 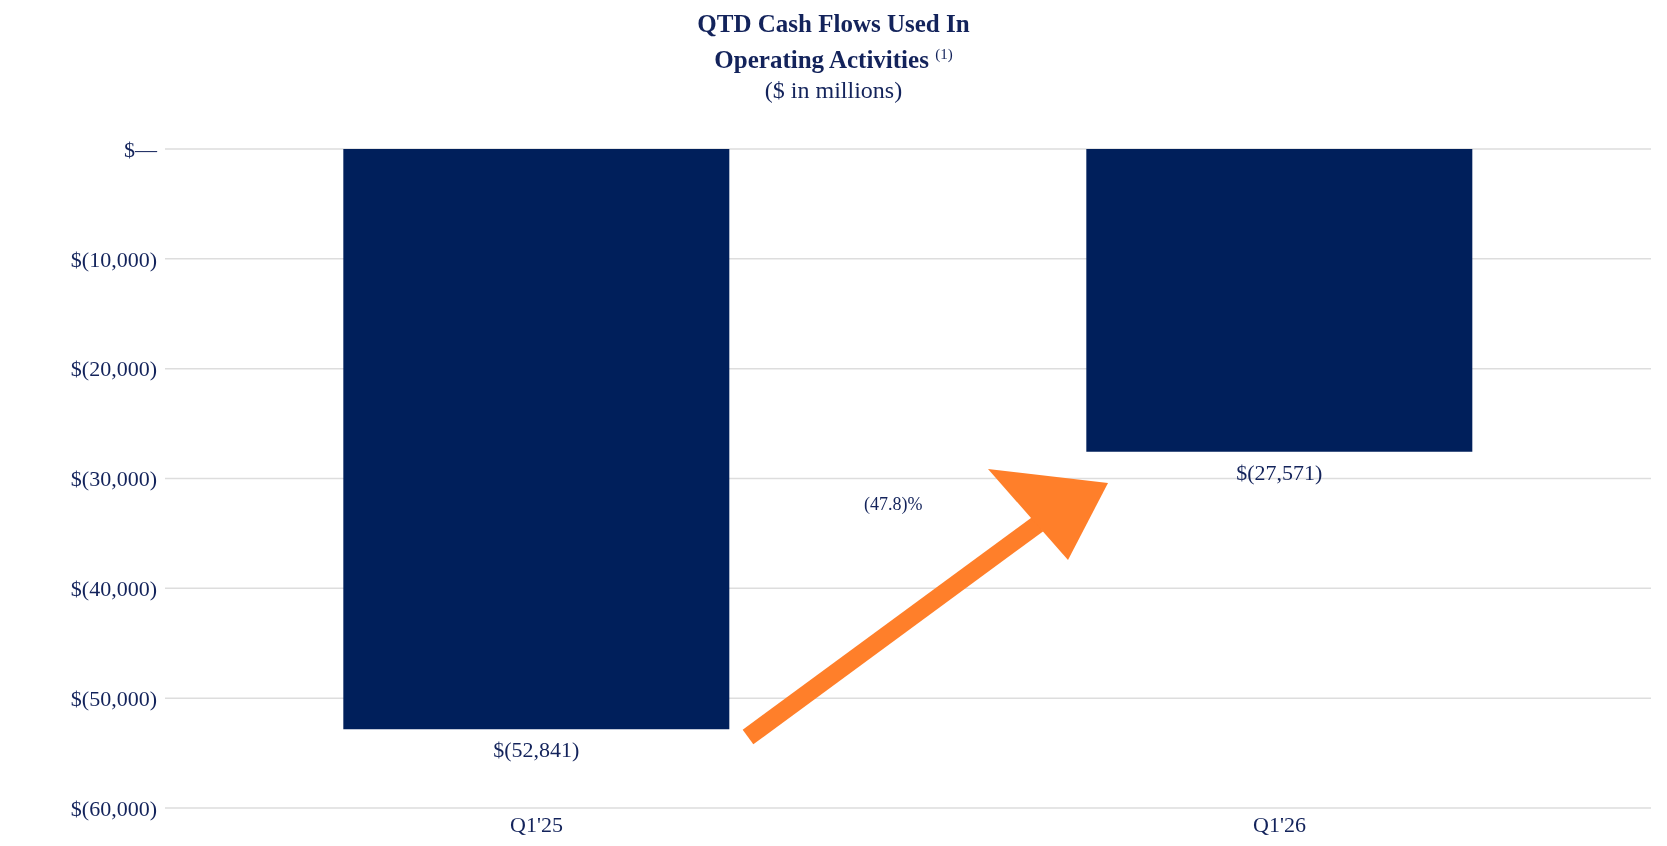 I want to click on y-tick-label: $—, so click(x=141, y=149).